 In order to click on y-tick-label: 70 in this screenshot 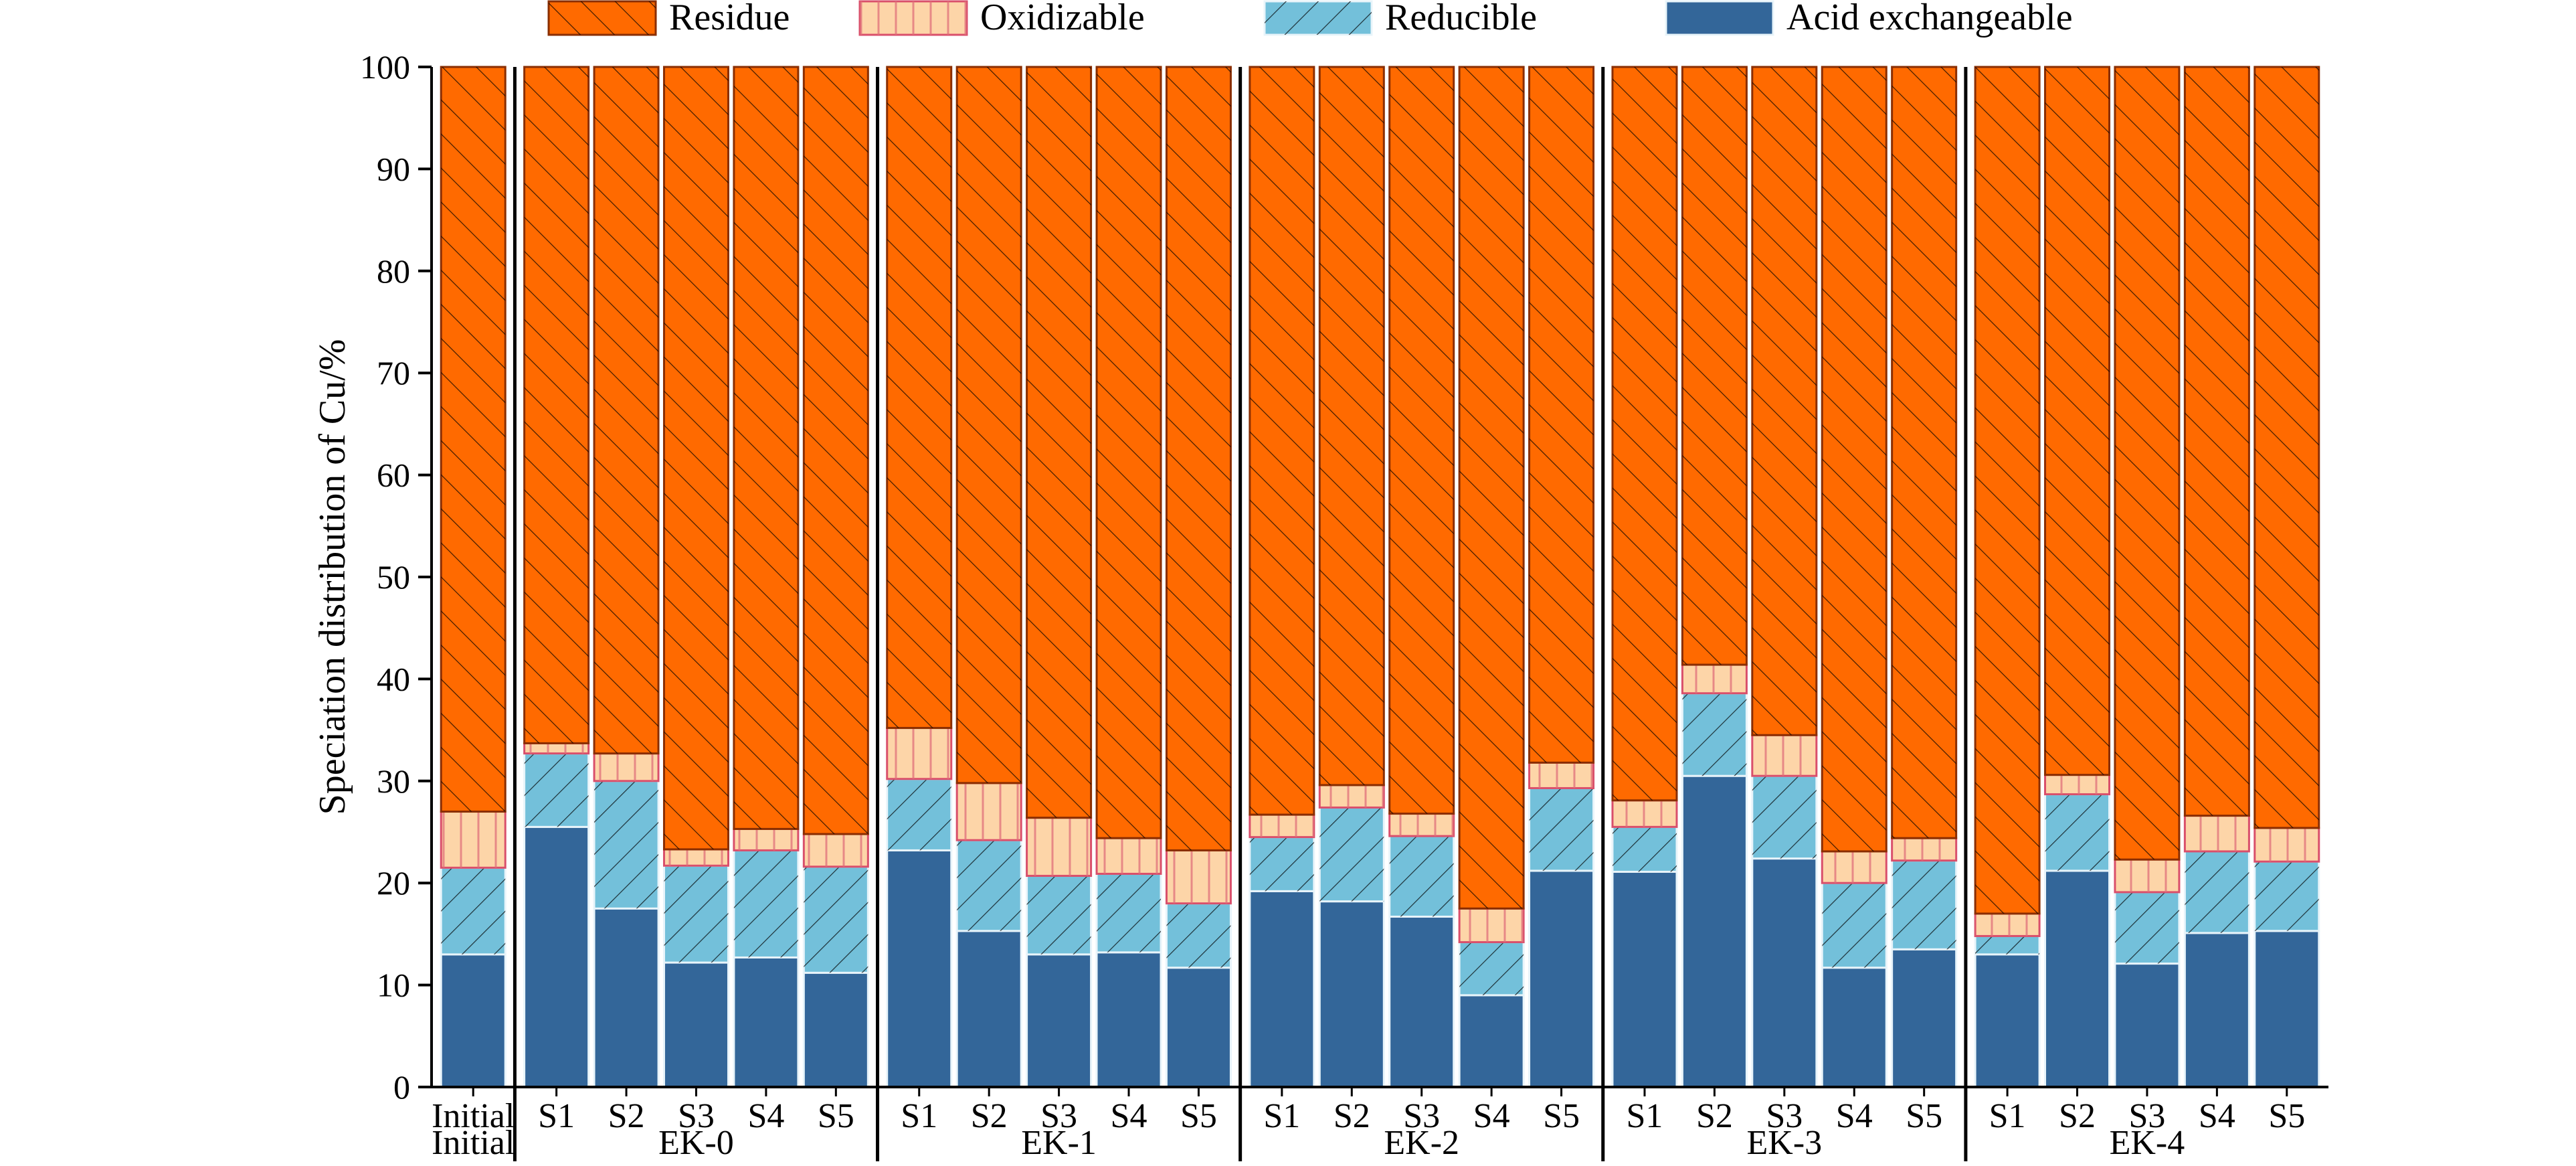, I will do `click(393, 373)`.